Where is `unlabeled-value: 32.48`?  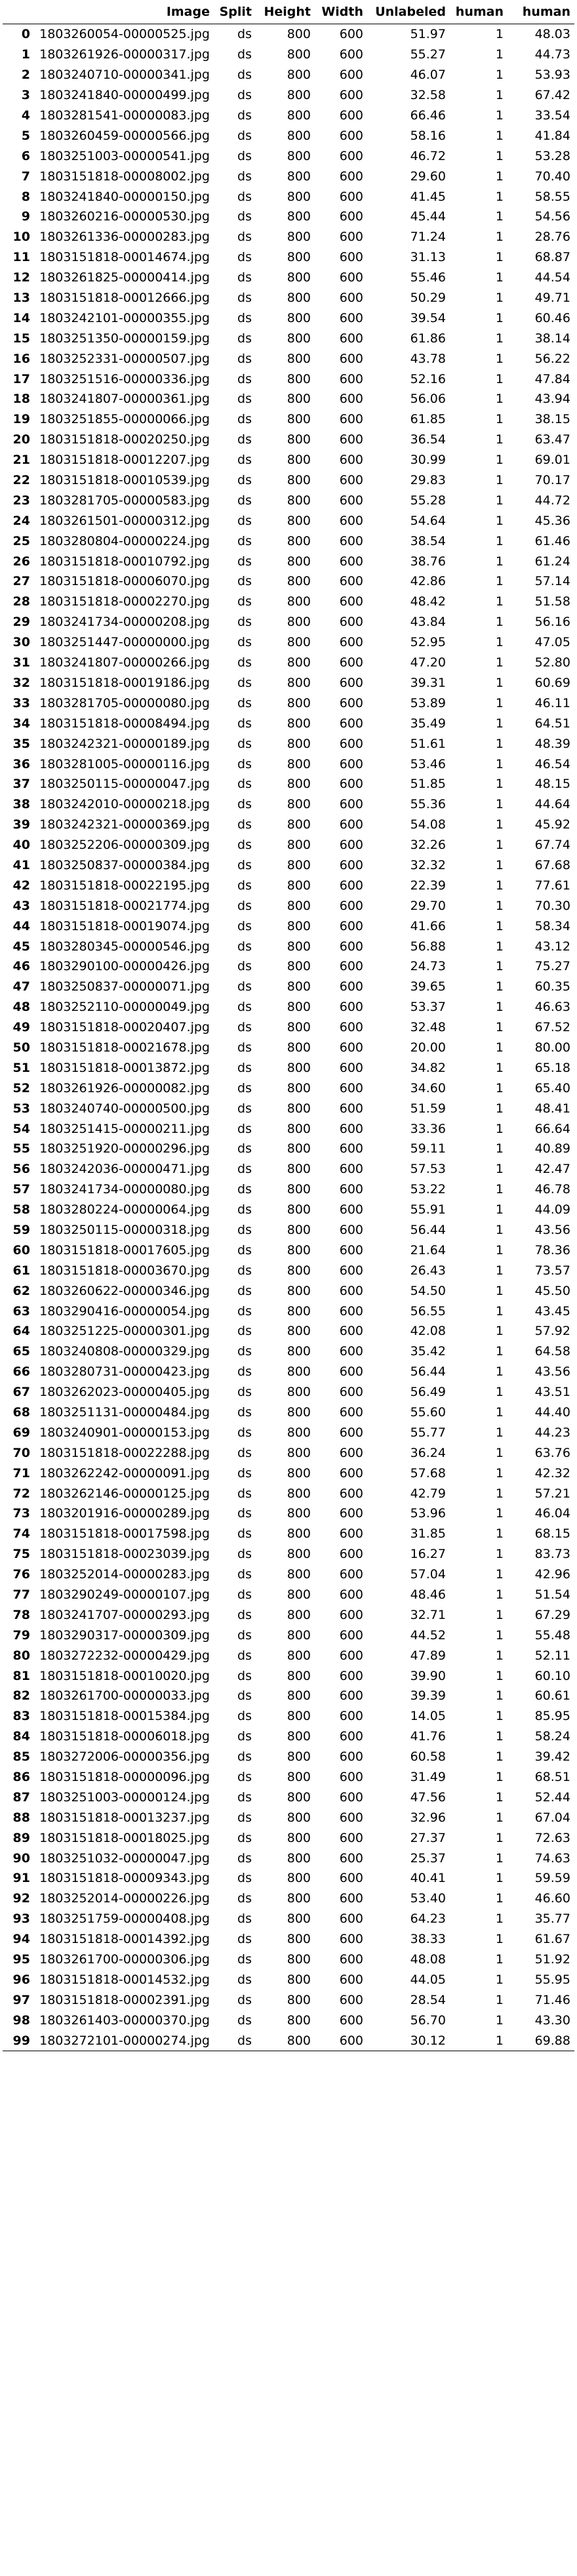
unlabeled-value: 32.48 is located at coordinates (428, 1027).